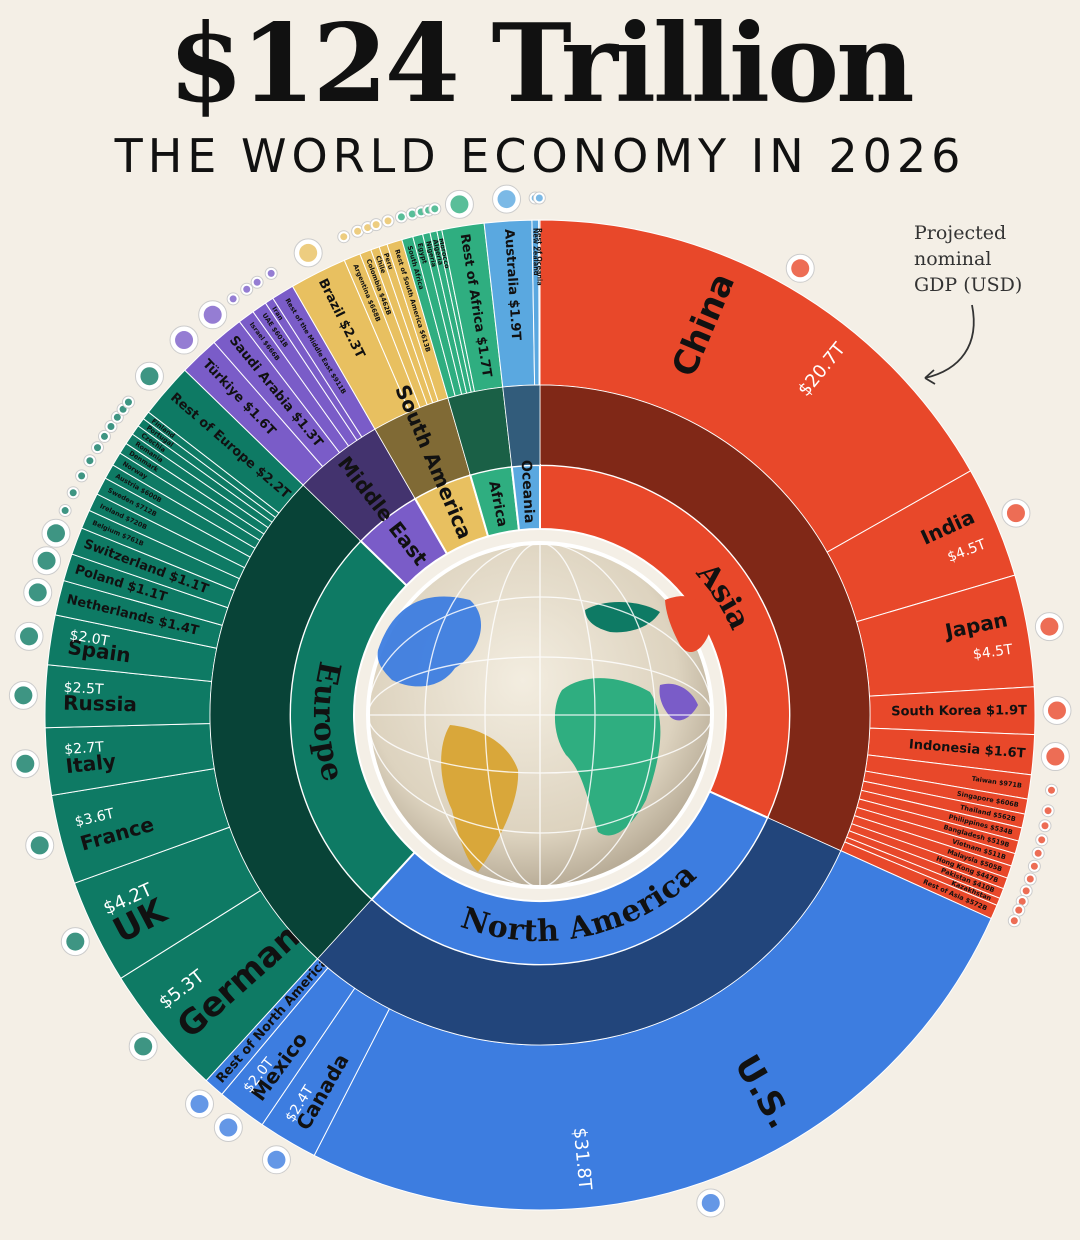 The width and height of the screenshot is (1080, 1240). What do you see at coordinates (535, 252) in the screenshot?
I see `country-label-new-zealand: New Zealand` at bounding box center [535, 252].